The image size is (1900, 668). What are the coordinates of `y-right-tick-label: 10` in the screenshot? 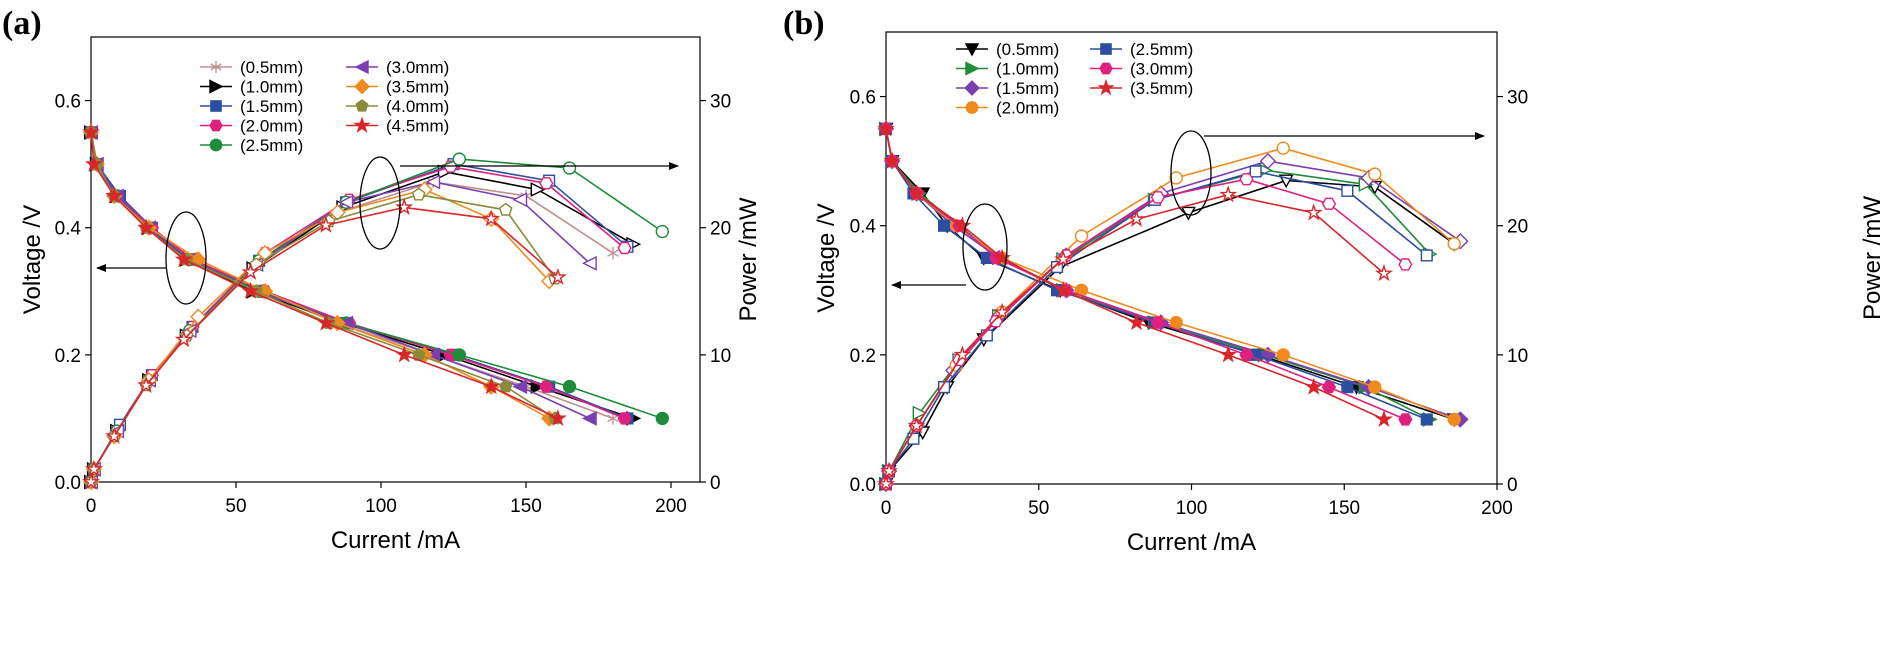 It's located at (1517, 356).